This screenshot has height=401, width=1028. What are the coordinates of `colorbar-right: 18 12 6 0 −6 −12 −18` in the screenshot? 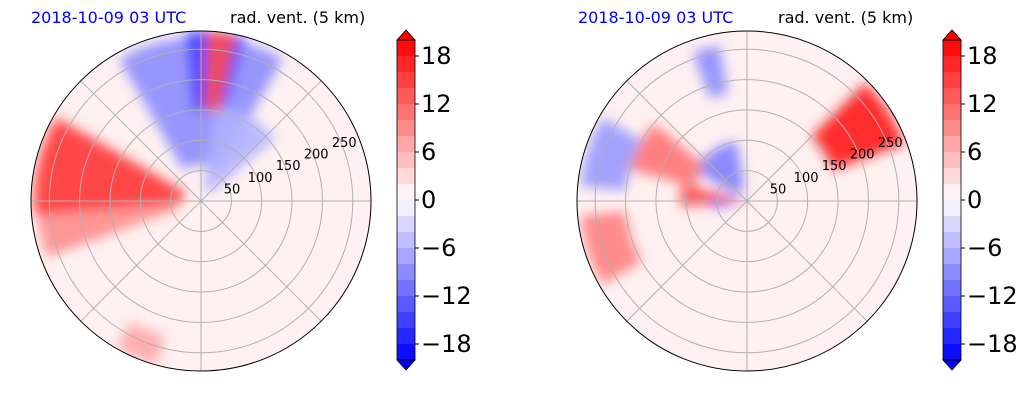 It's located at (980, 200).